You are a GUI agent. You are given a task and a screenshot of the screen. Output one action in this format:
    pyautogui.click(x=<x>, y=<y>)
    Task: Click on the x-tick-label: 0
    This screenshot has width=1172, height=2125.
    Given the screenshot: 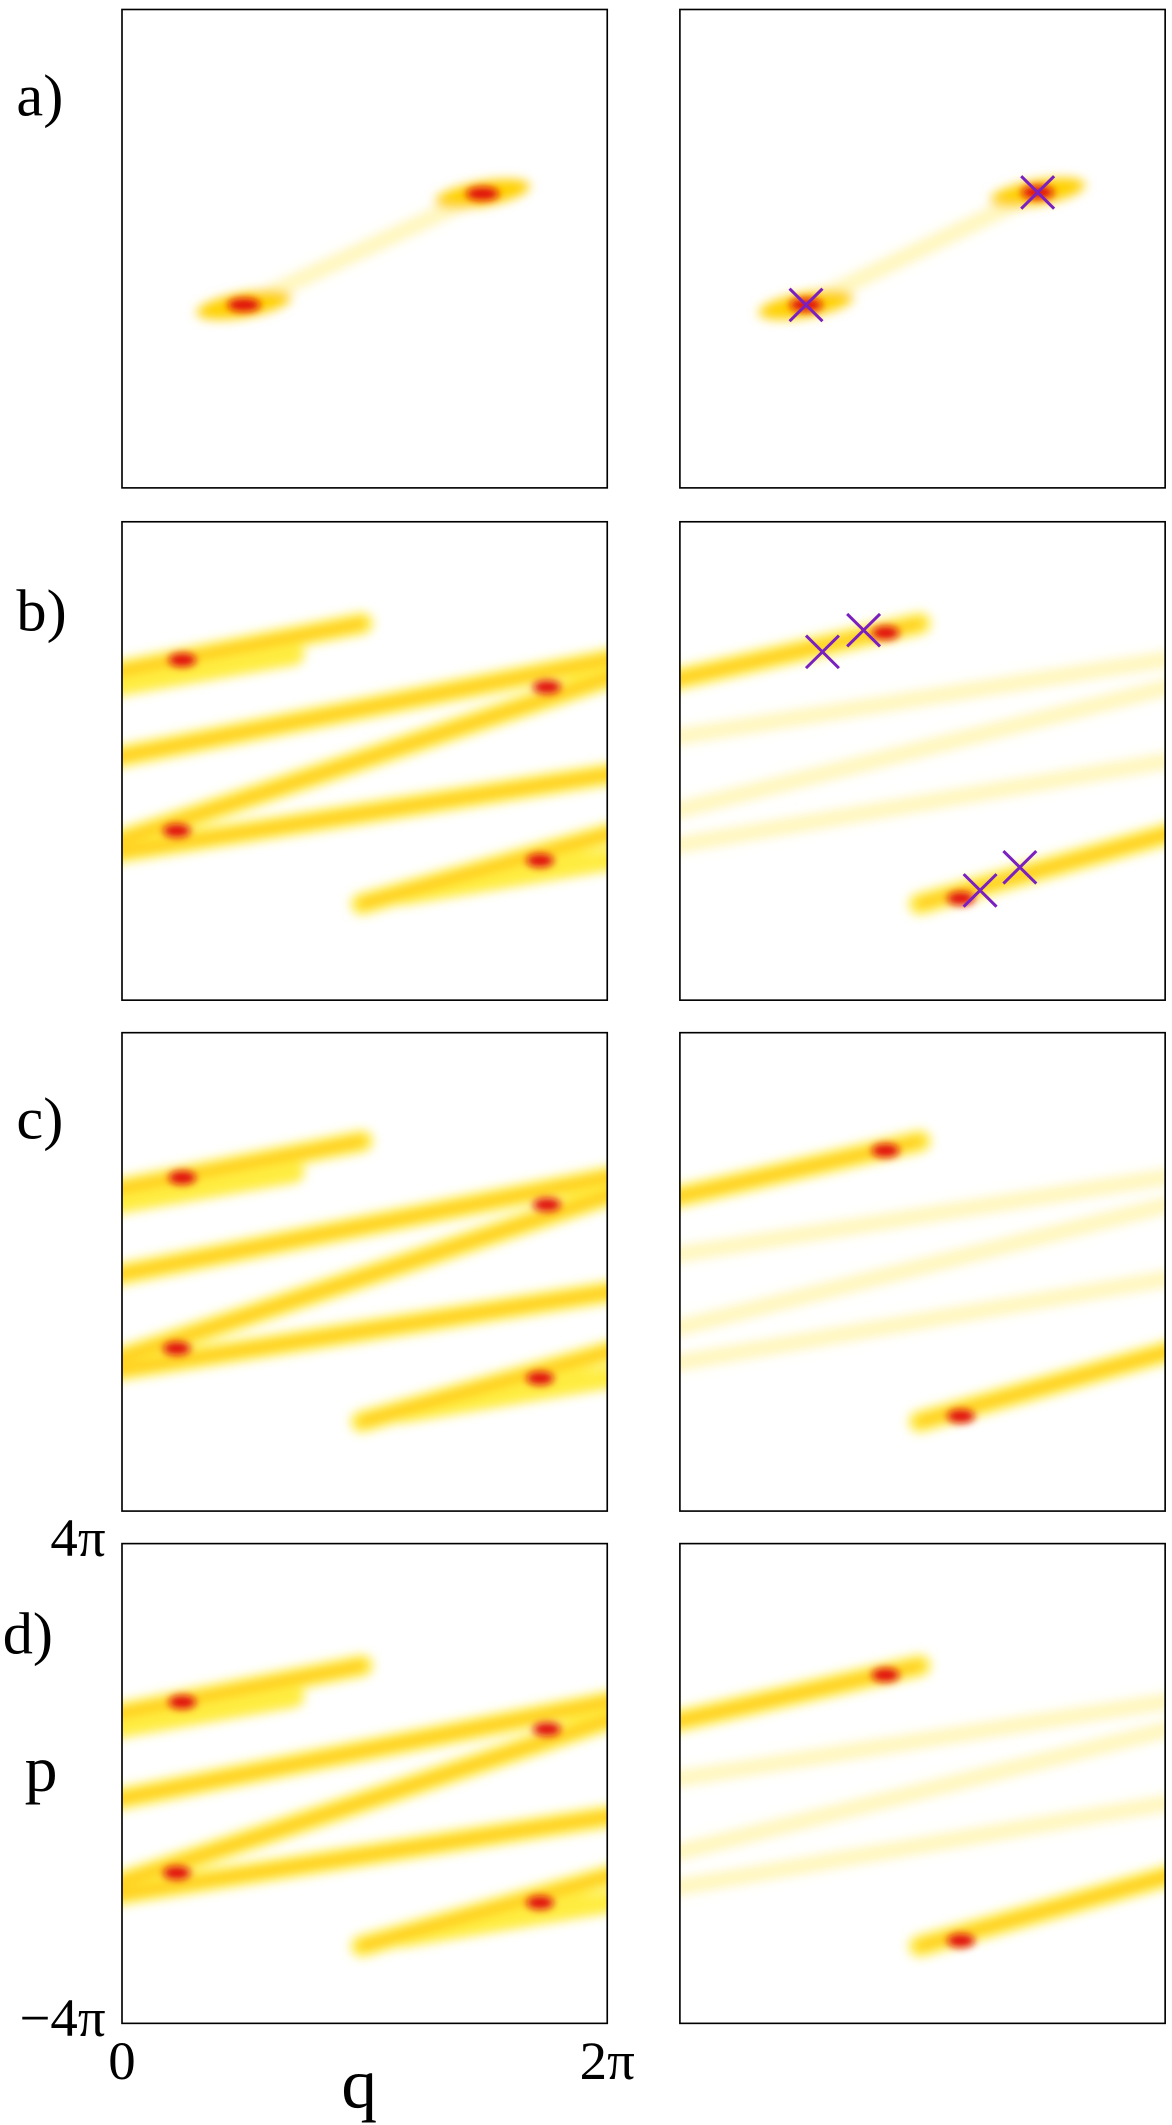 What is the action you would take?
    pyautogui.click(x=121, y=2060)
    